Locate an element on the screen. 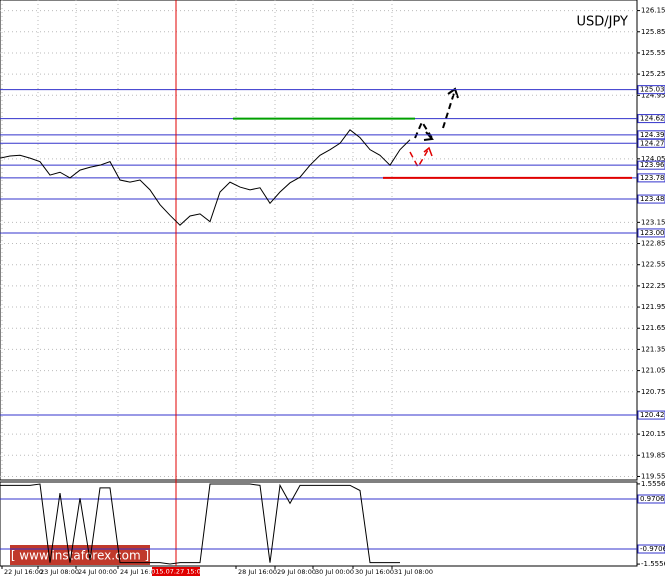 The height and width of the screenshot is (576, 665). x-tick-label: 30 Jul 00:00 is located at coordinates (334, 572).